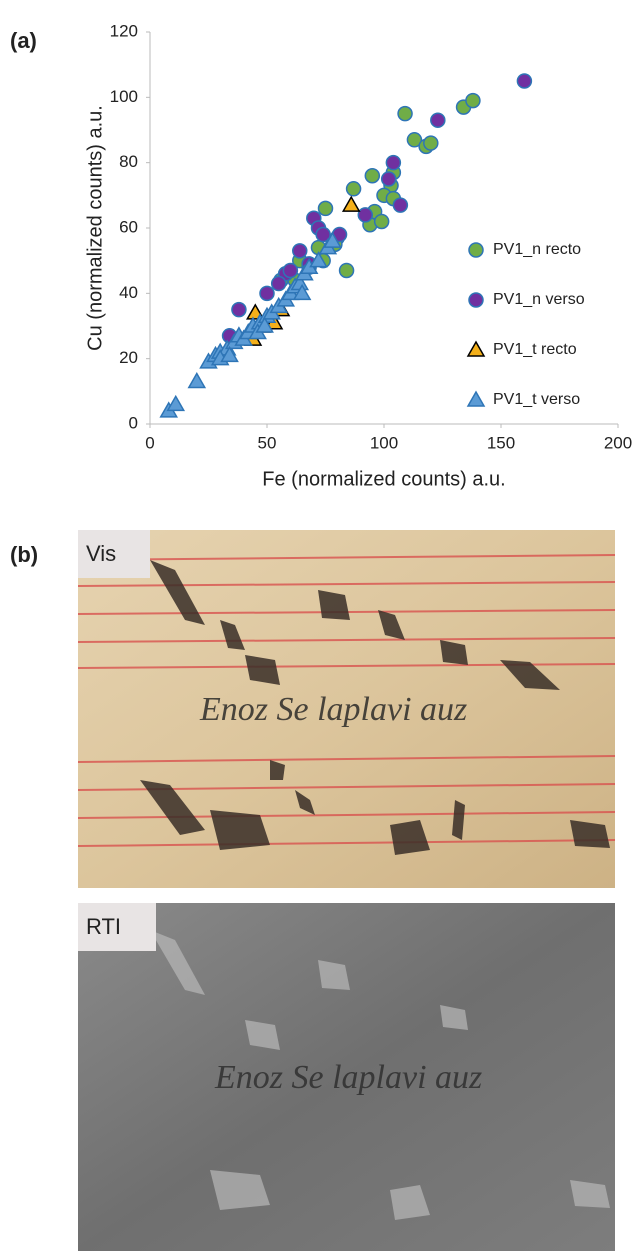 The width and height of the screenshot is (637, 1251). Describe the element at coordinates (539, 299) in the screenshot. I see `legend-label: PV1_n verso` at that location.